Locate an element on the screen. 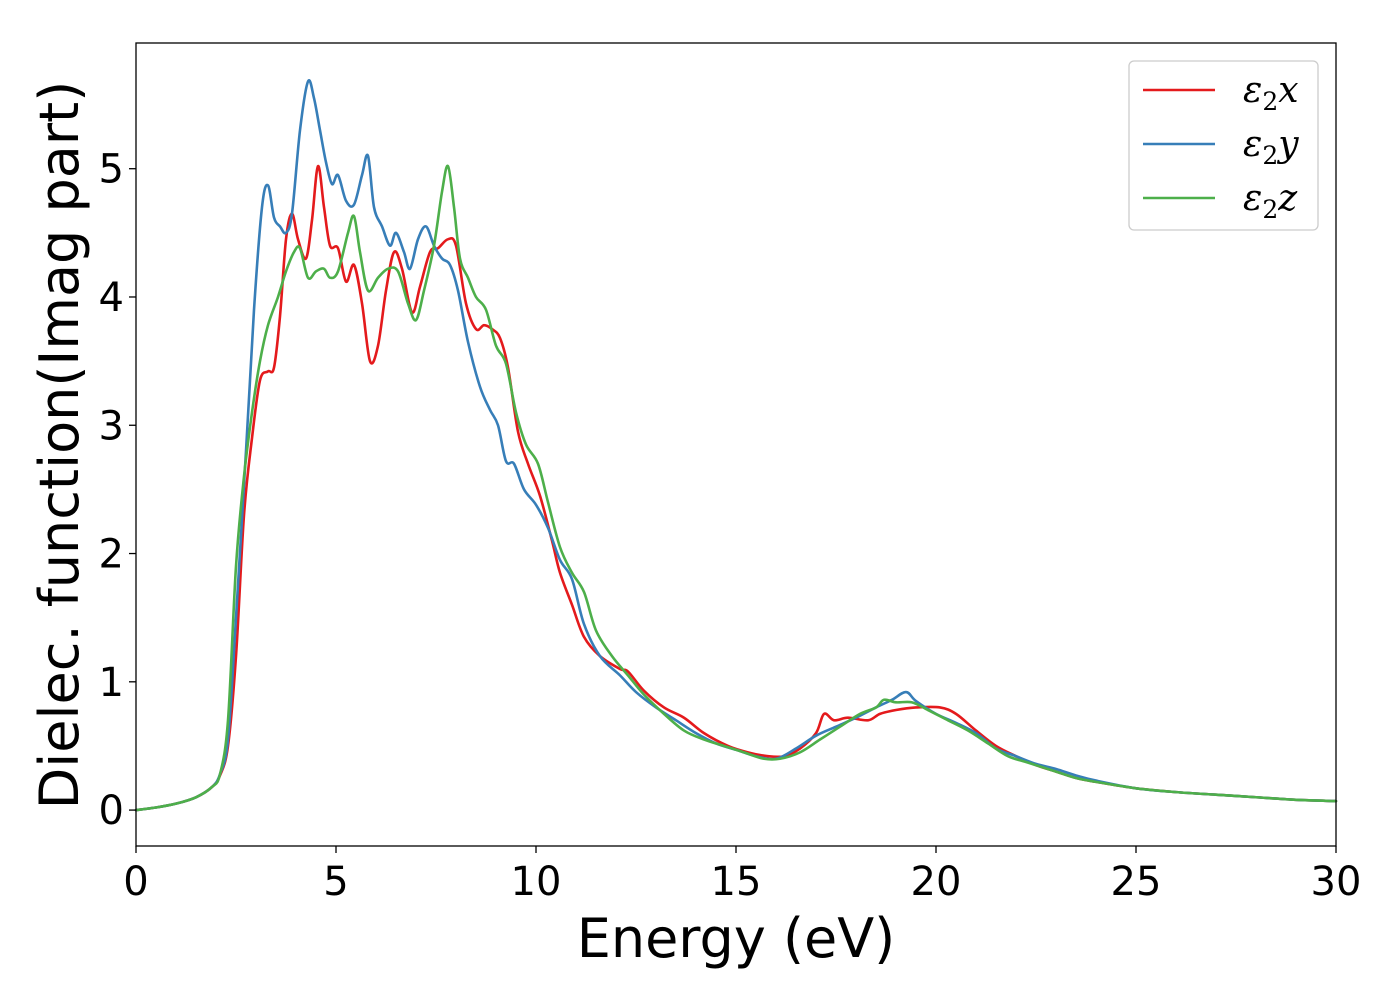 This screenshot has width=1400, height=1000. y-tick-label: 5 is located at coordinates (111, 170).